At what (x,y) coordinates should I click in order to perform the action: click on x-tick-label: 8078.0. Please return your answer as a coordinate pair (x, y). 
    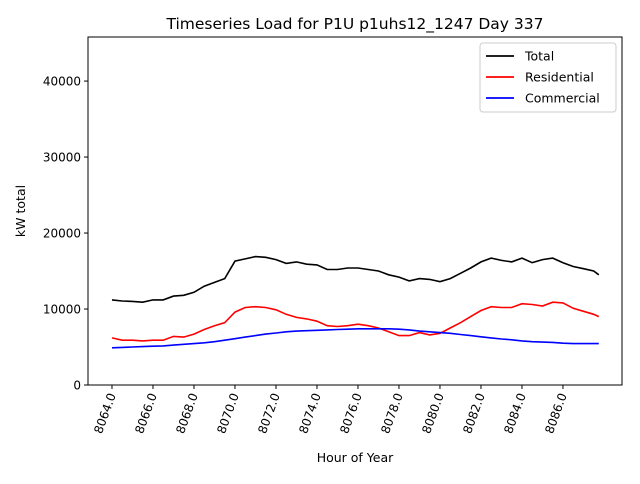
    Looking at the image, I should click on (392, 413).